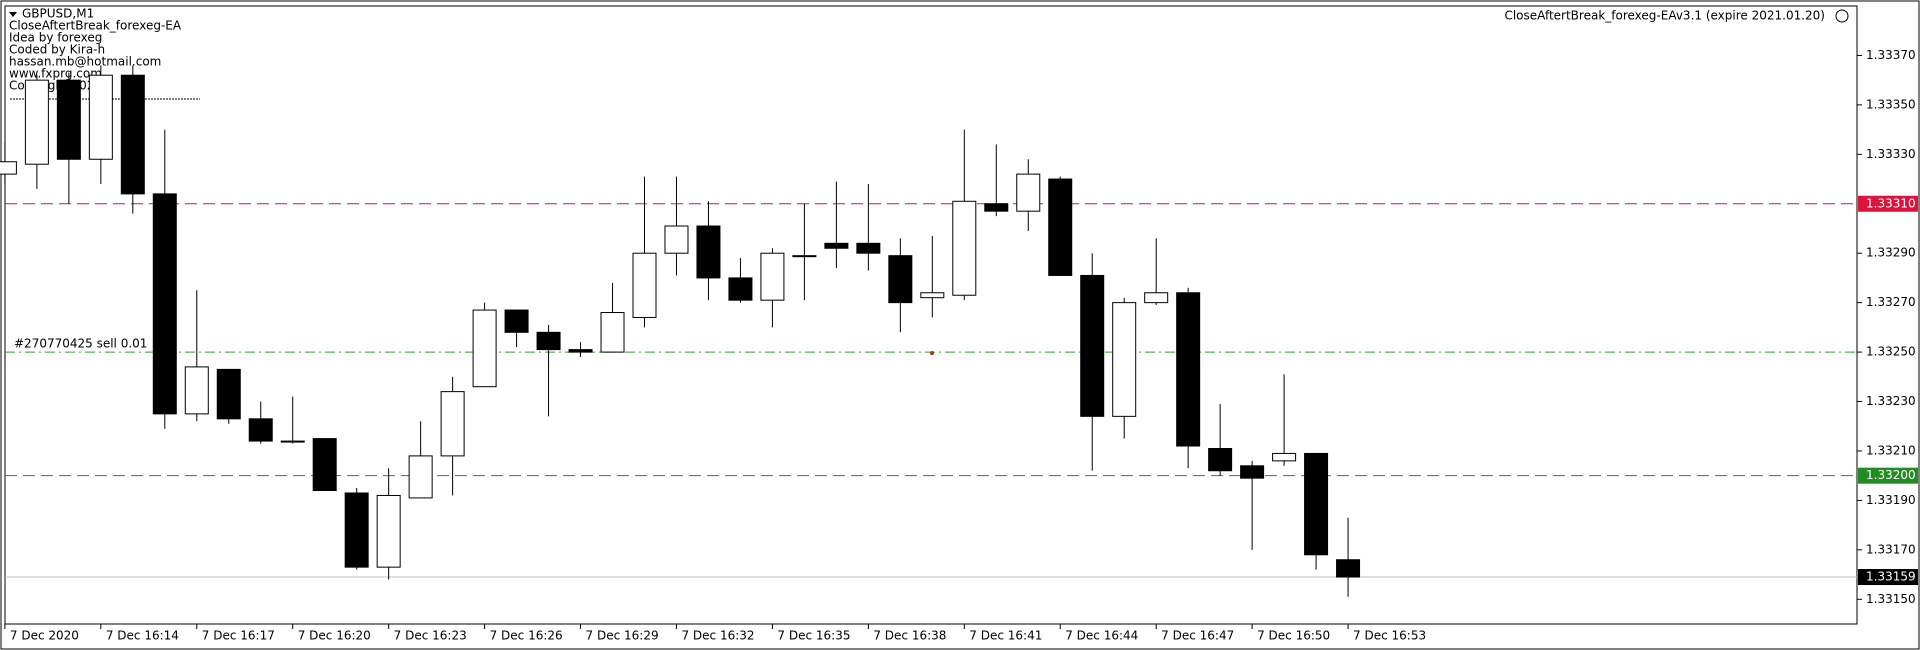 This screenshot has height=650, width=1920. Describe the element at coordinates (622, 636) in the screenshot. I see `x-tick-label: 7 Dec 16:29` at that location.